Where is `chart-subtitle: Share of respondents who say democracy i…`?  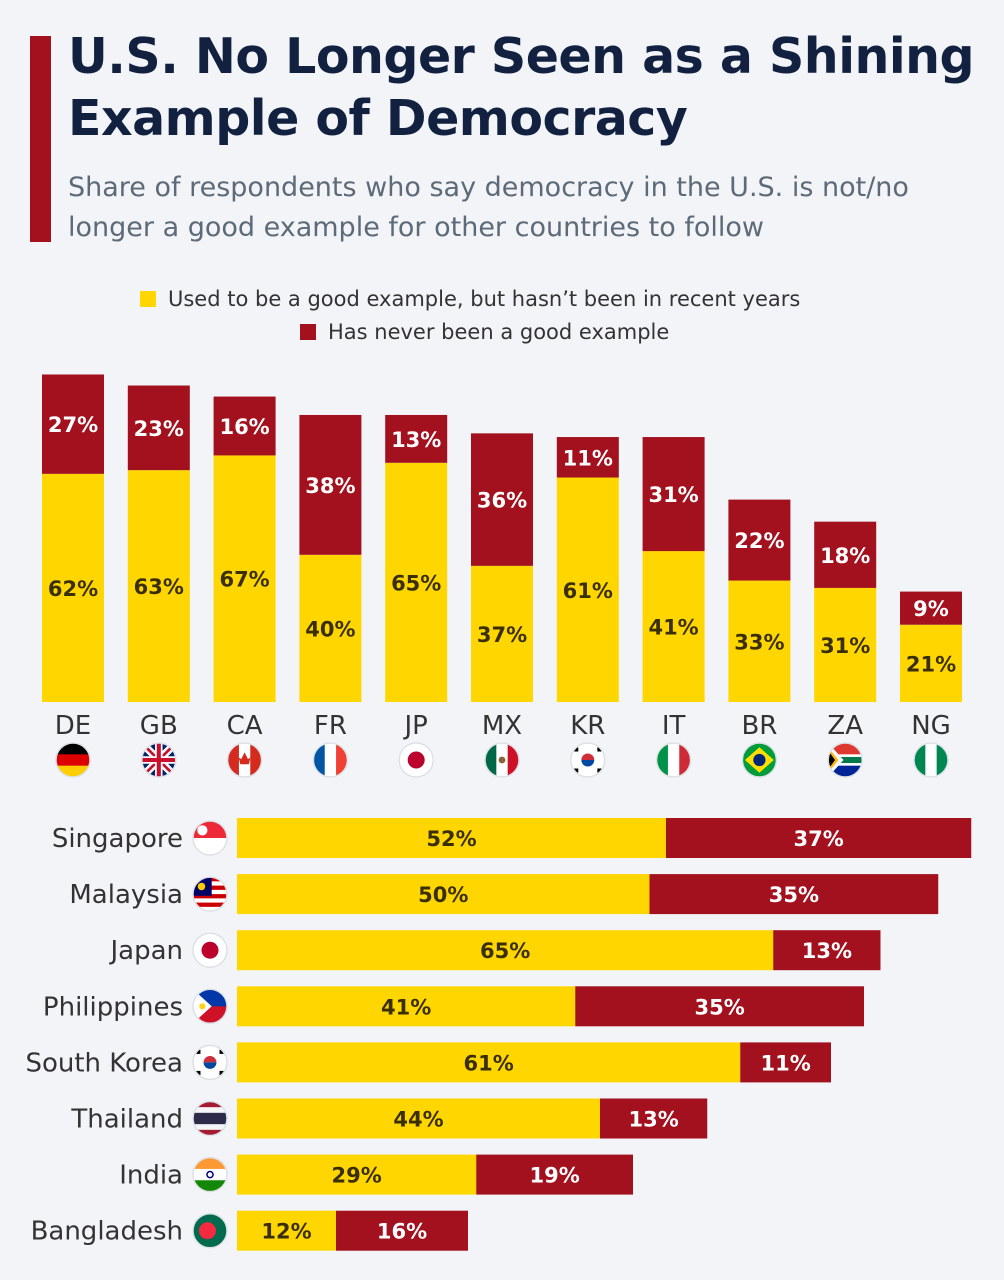
chart-subtitle: Share of respondents who say democracy i… is located at coordinates (488, 207).